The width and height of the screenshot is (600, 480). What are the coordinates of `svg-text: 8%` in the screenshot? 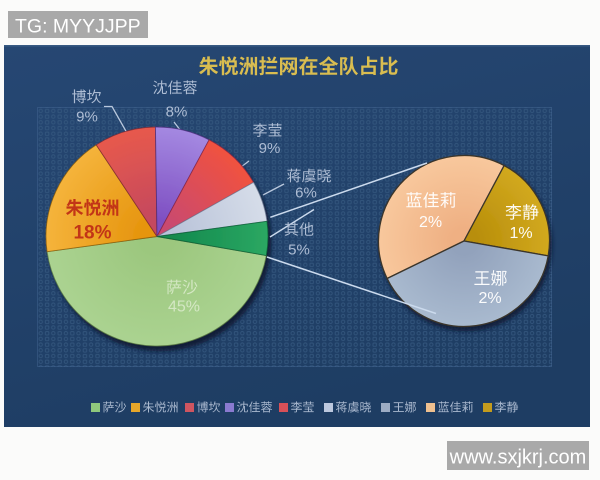 It's located at (177, 111).